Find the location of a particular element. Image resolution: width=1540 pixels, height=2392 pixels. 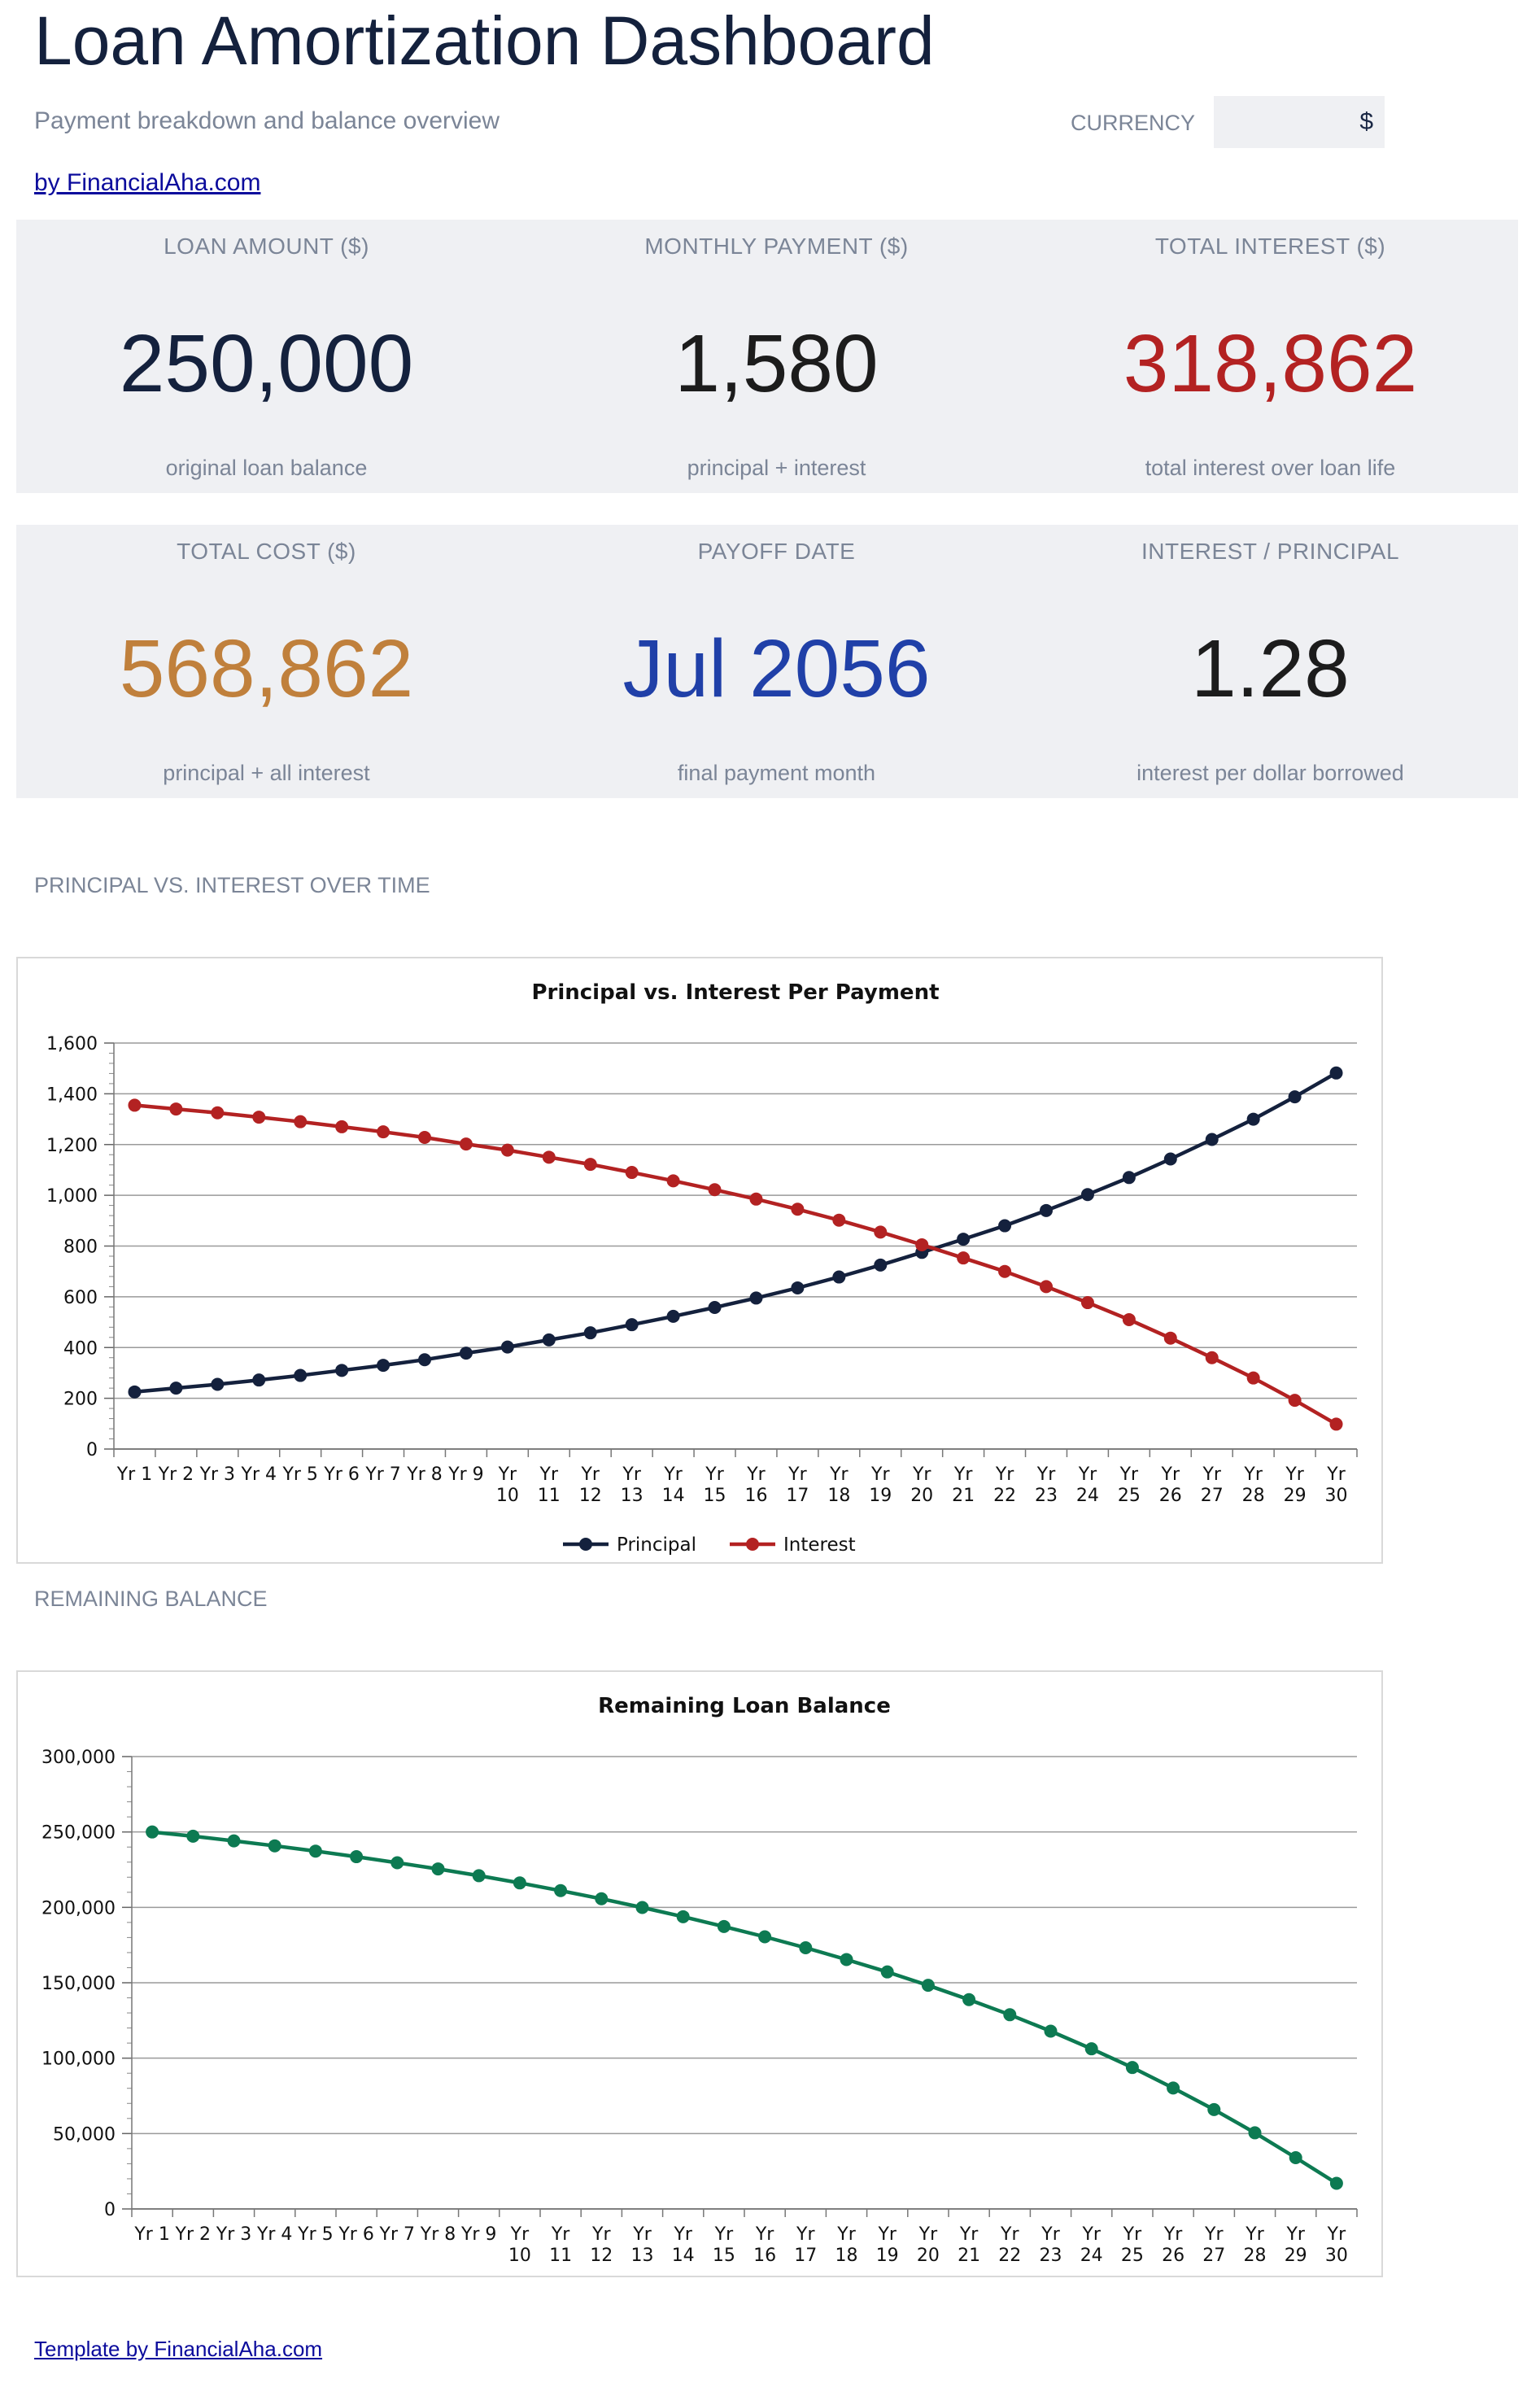

x-tick-label: Yr 28 is located at coordinates (1255, 2245).